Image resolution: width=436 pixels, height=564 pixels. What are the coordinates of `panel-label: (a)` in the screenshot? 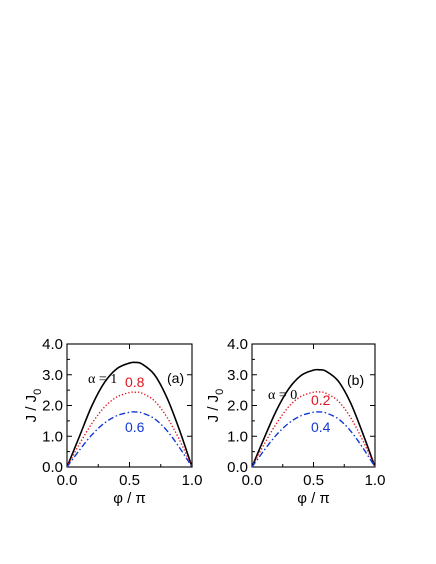 It's located at (175, 378).